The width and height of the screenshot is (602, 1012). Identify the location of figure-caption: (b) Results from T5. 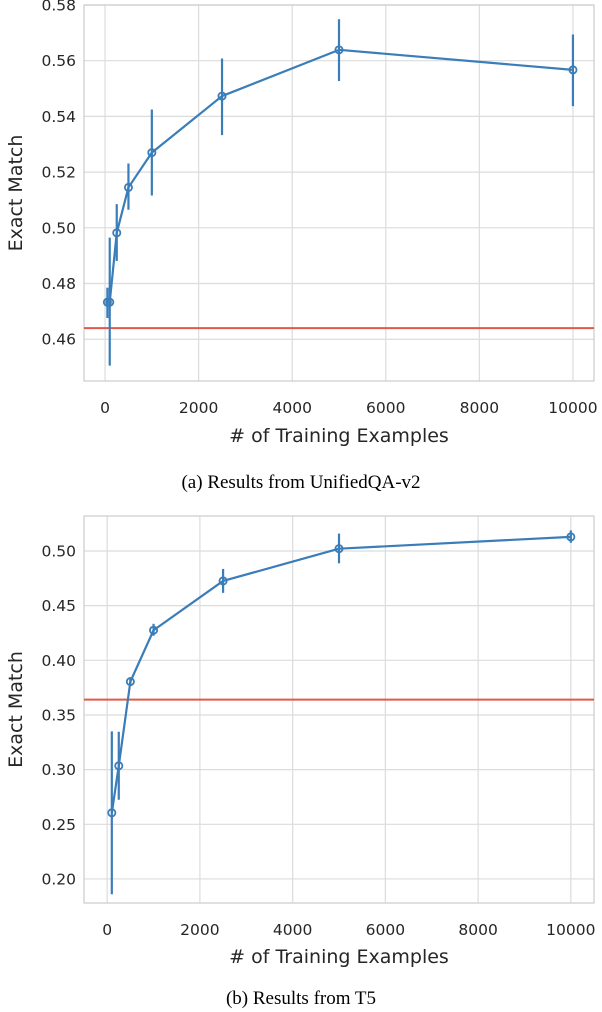
(301, 998).